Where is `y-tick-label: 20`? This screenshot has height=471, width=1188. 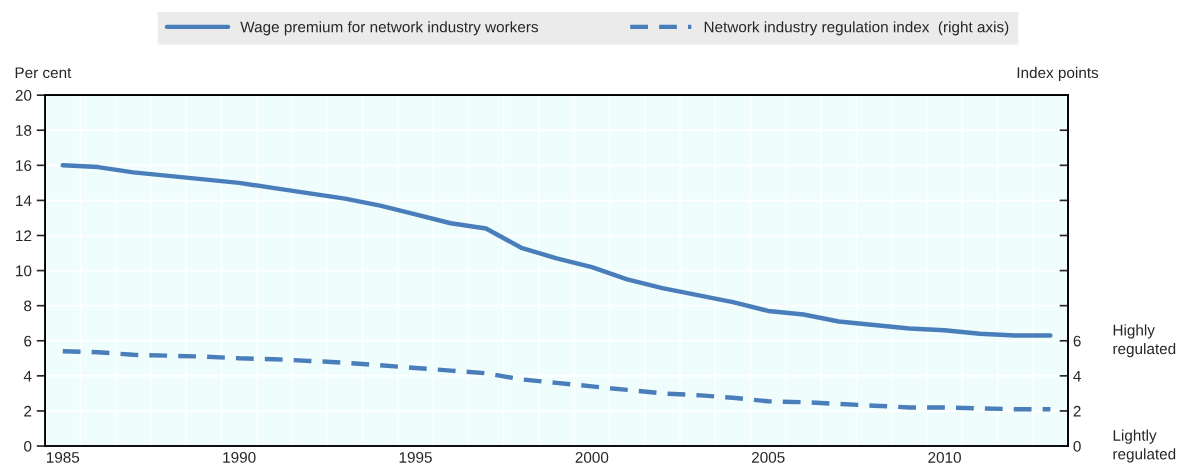 y-tick-label: 20 is located at coordinates (23, 95).